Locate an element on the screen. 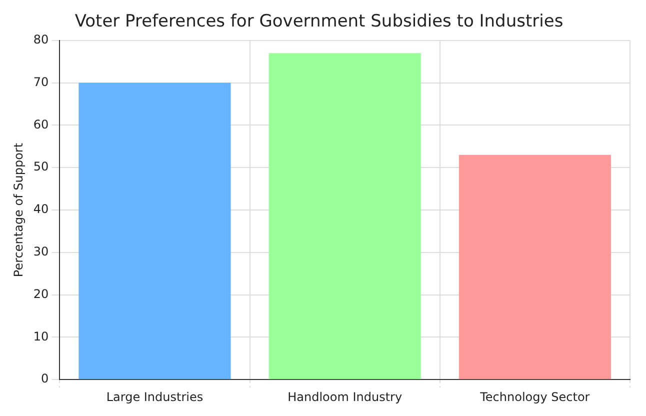  y-tick-label: 60 is located at coordinates (41, 124).